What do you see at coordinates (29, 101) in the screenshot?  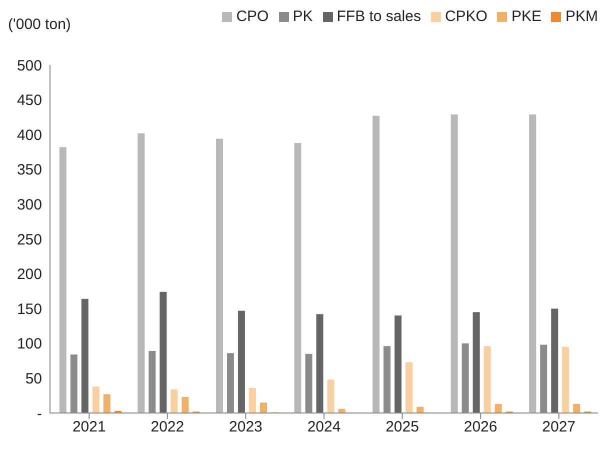 I see `y-tick-label: 450` at bounding box center [29, 101].